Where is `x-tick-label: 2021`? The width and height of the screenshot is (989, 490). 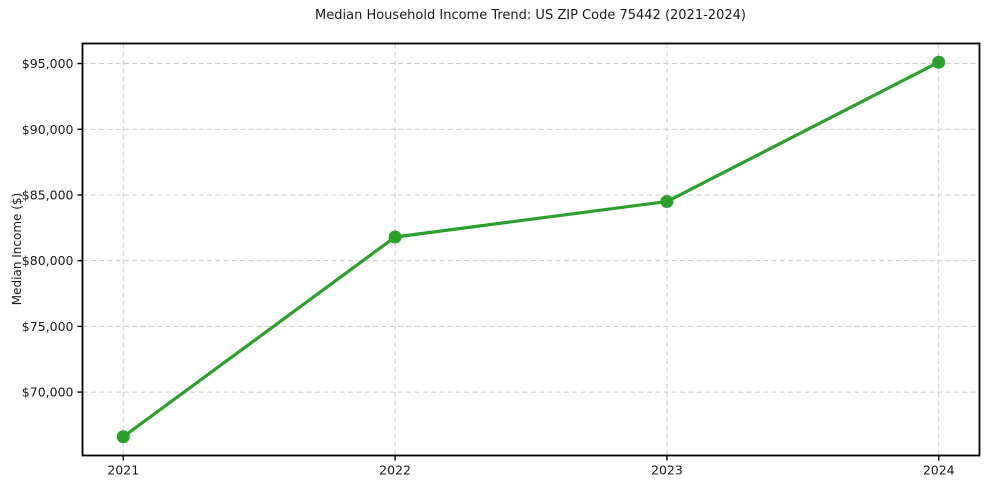
x-tick-label: 2021 is located at coordinates (123, 470).